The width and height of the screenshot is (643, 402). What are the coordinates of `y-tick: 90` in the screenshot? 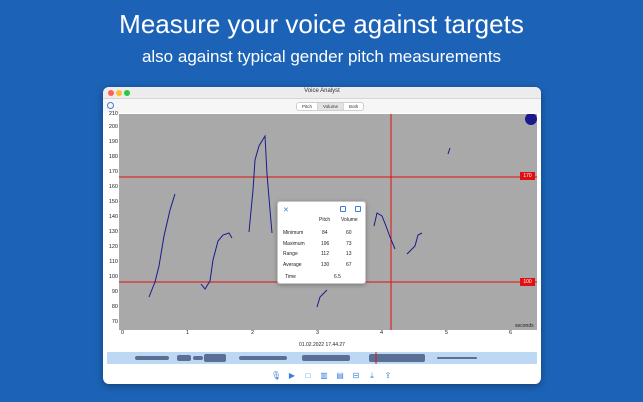 It's located at (114, 292).